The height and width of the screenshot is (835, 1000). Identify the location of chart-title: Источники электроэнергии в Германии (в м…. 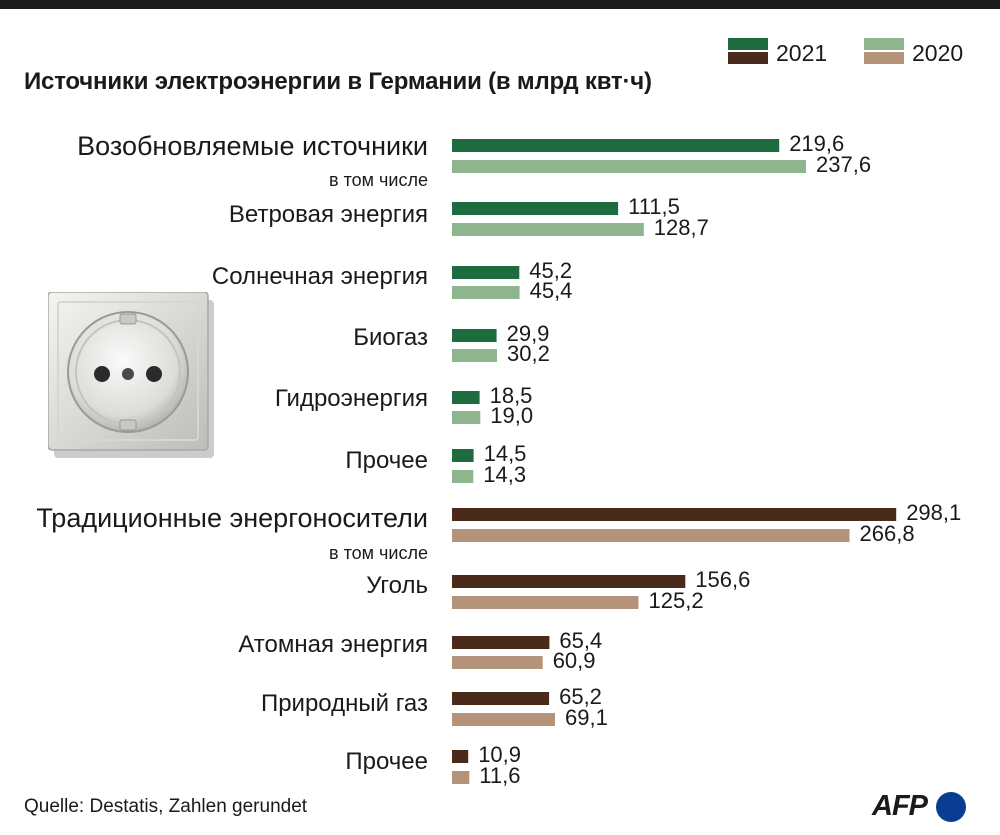
(338, 81).